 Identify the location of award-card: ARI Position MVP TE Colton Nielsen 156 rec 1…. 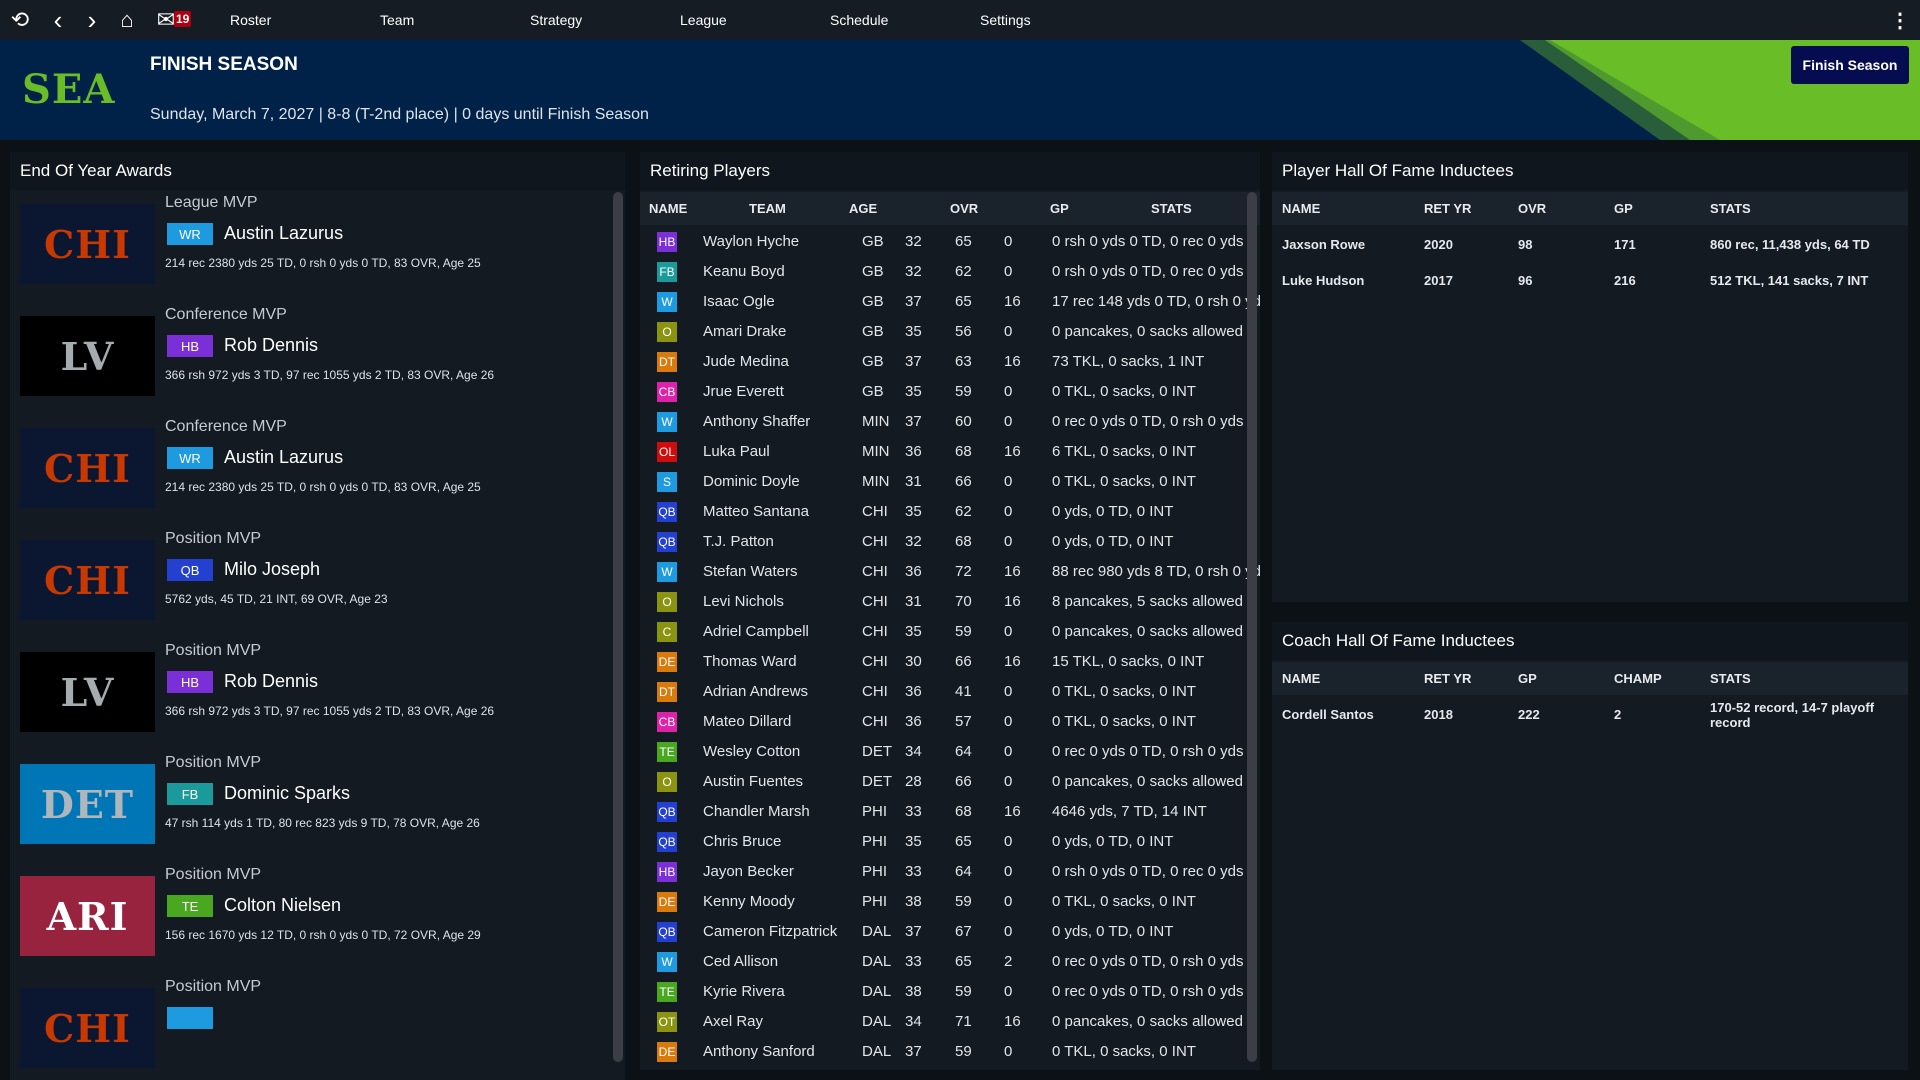
(310, 915).